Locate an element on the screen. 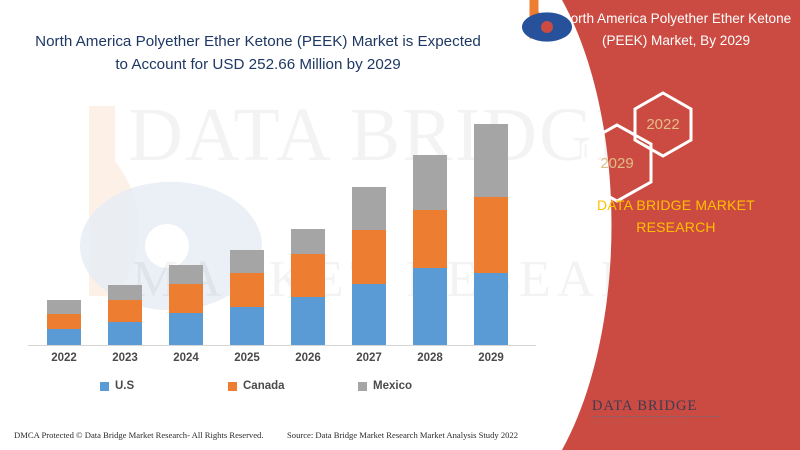  legend-item-us: U.S is located at coordinates (117, 386).